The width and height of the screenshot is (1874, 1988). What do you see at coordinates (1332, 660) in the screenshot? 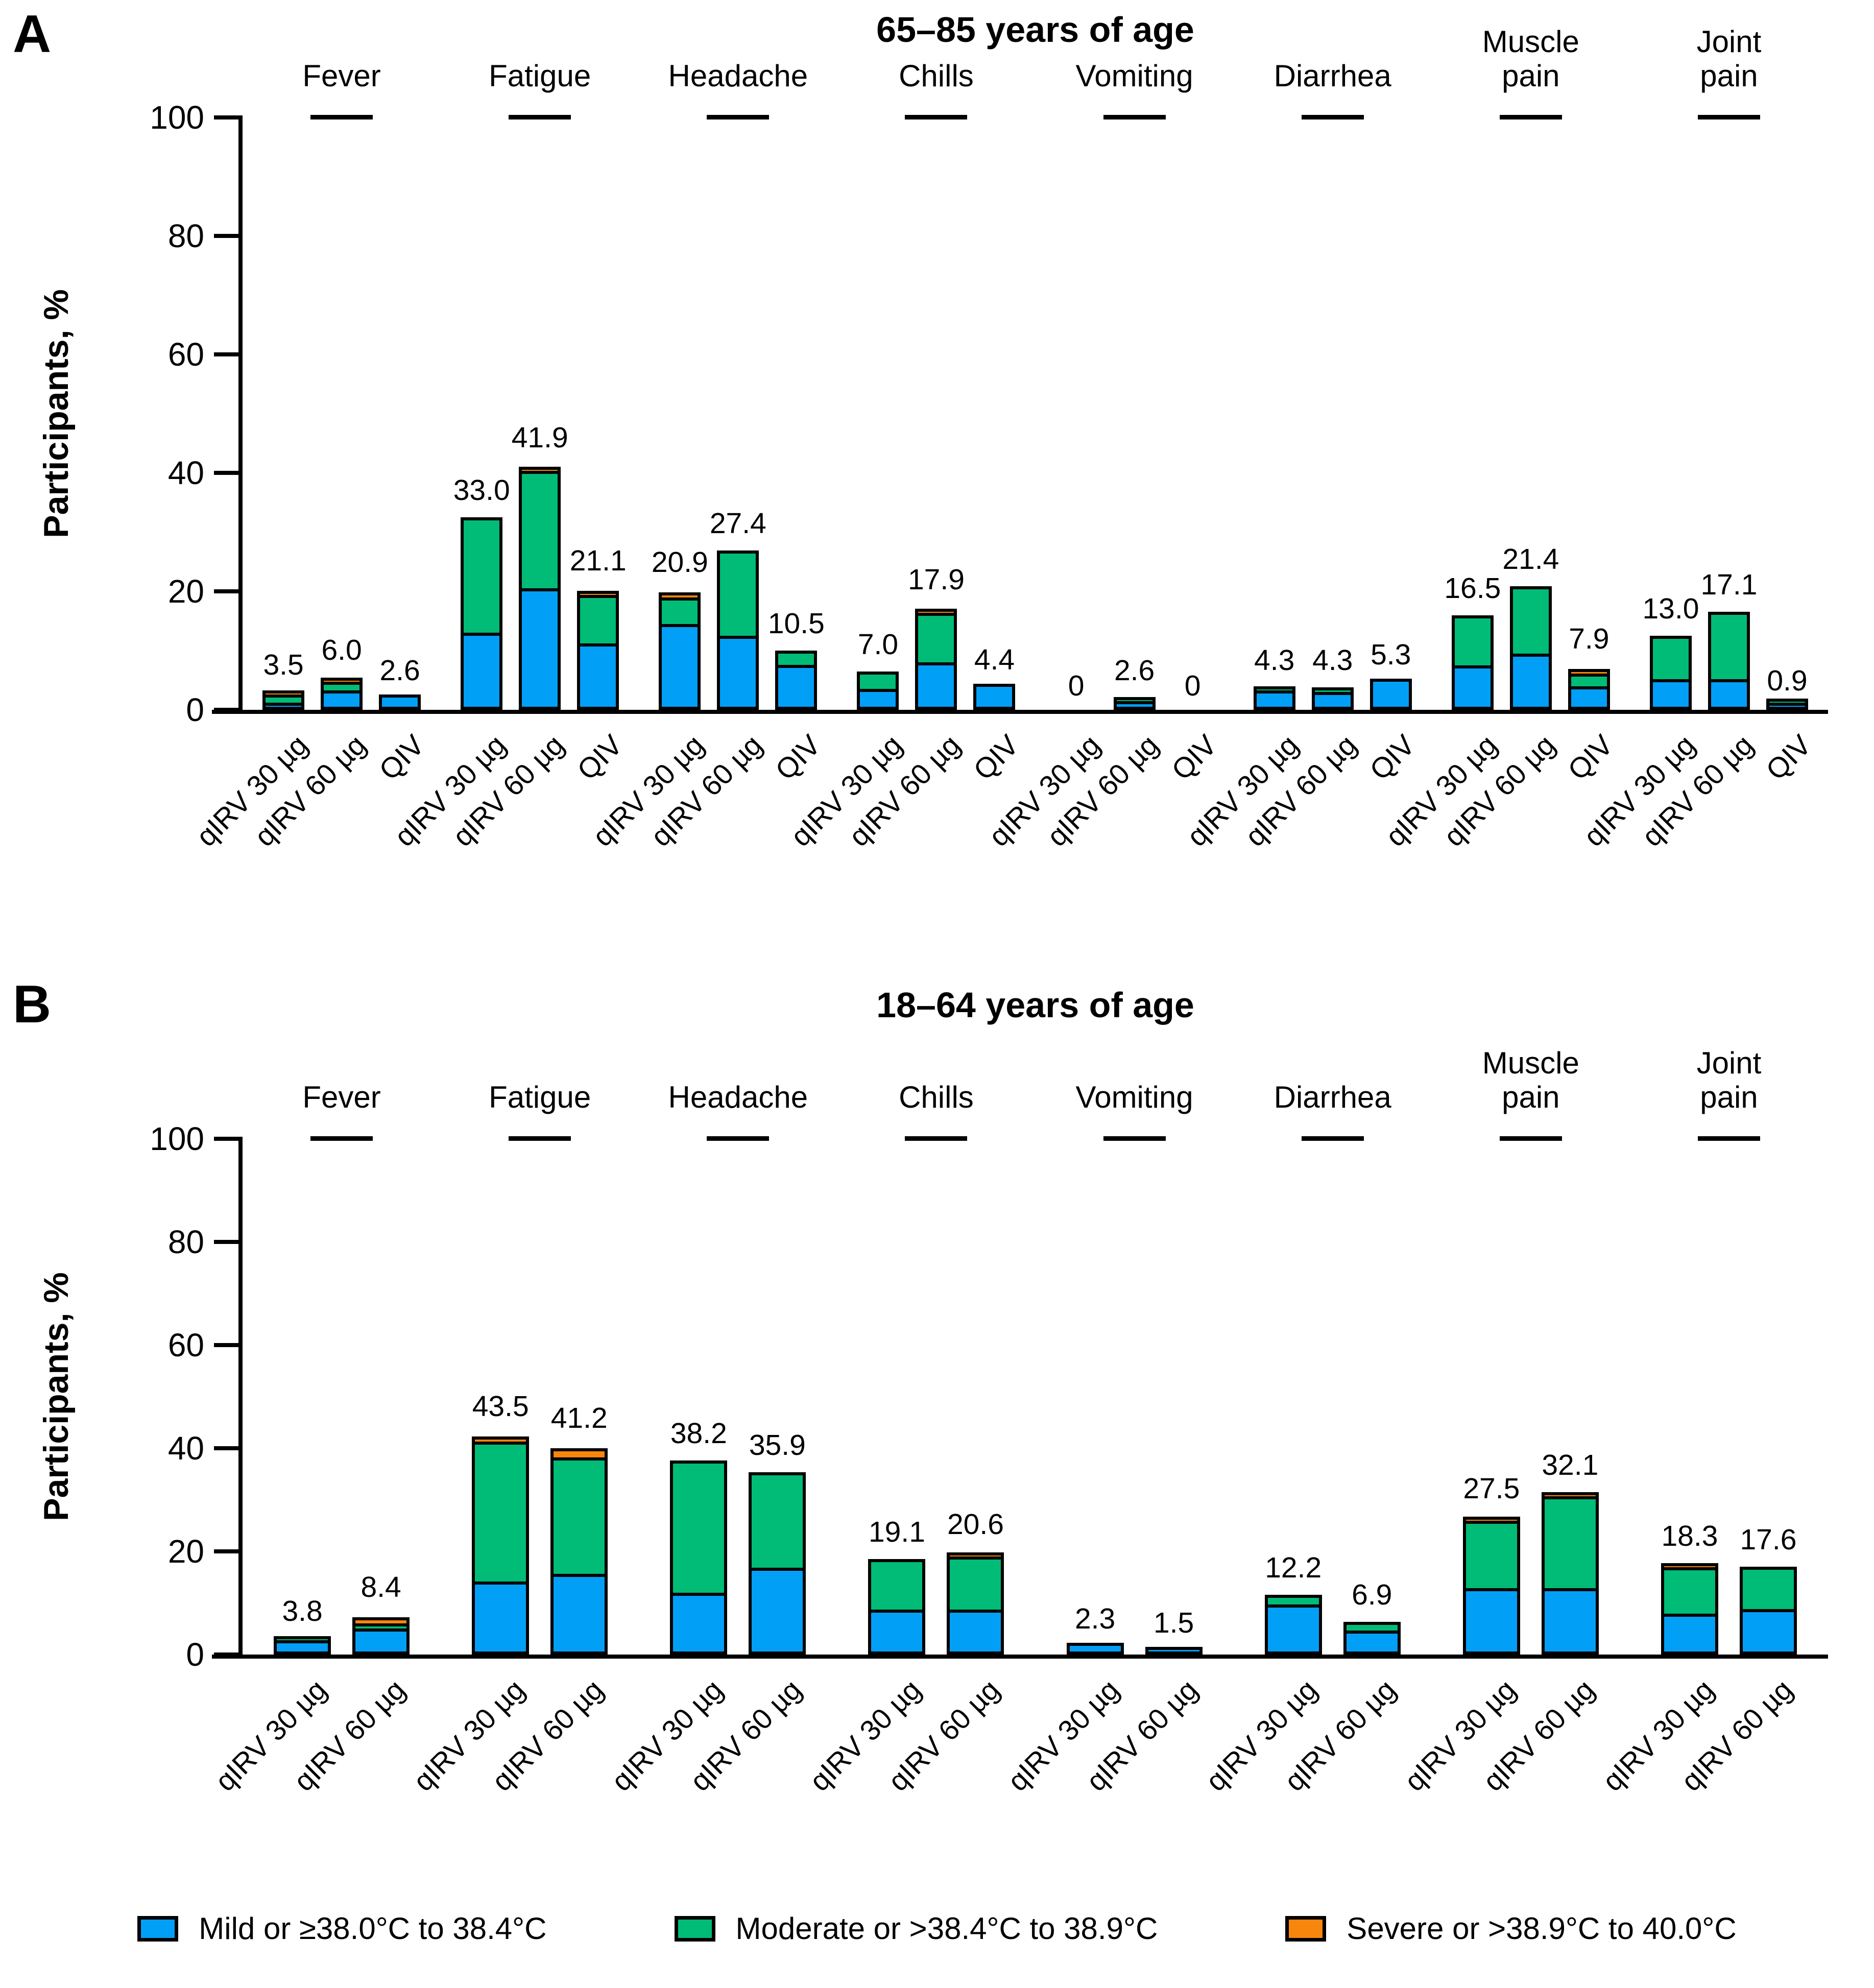
I see `bar-value-label: 4.3` at bounding box center [1332, 660].